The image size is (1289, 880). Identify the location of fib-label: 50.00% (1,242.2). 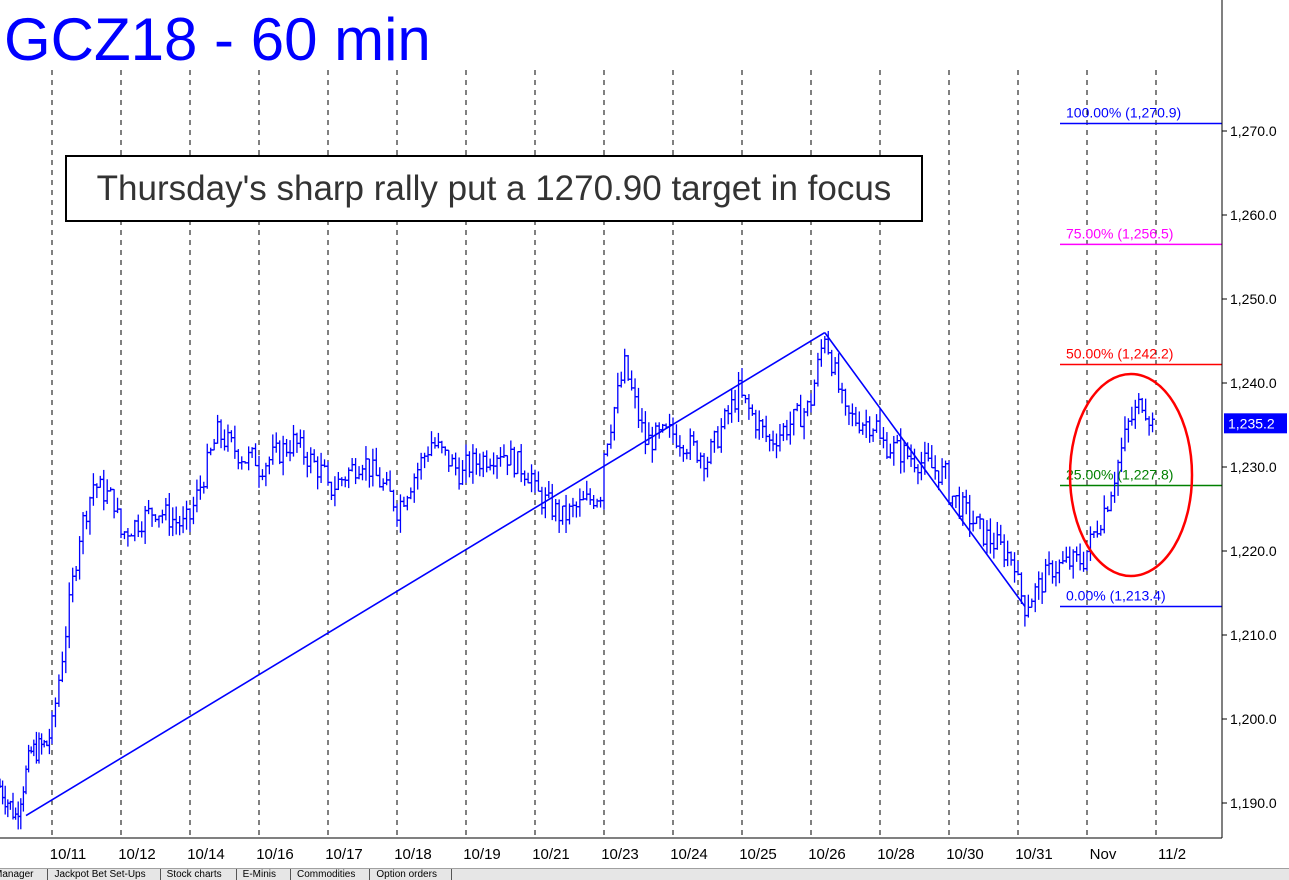
(1119, 354).